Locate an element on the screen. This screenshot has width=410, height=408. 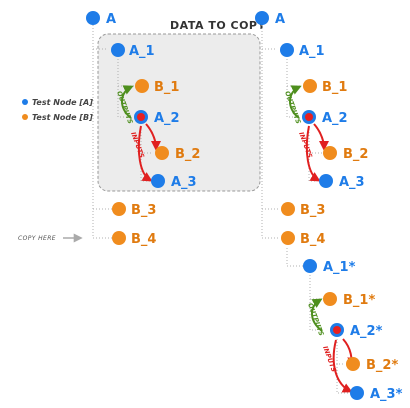
tree-node: A_3* is located at coordinates (376, 394).